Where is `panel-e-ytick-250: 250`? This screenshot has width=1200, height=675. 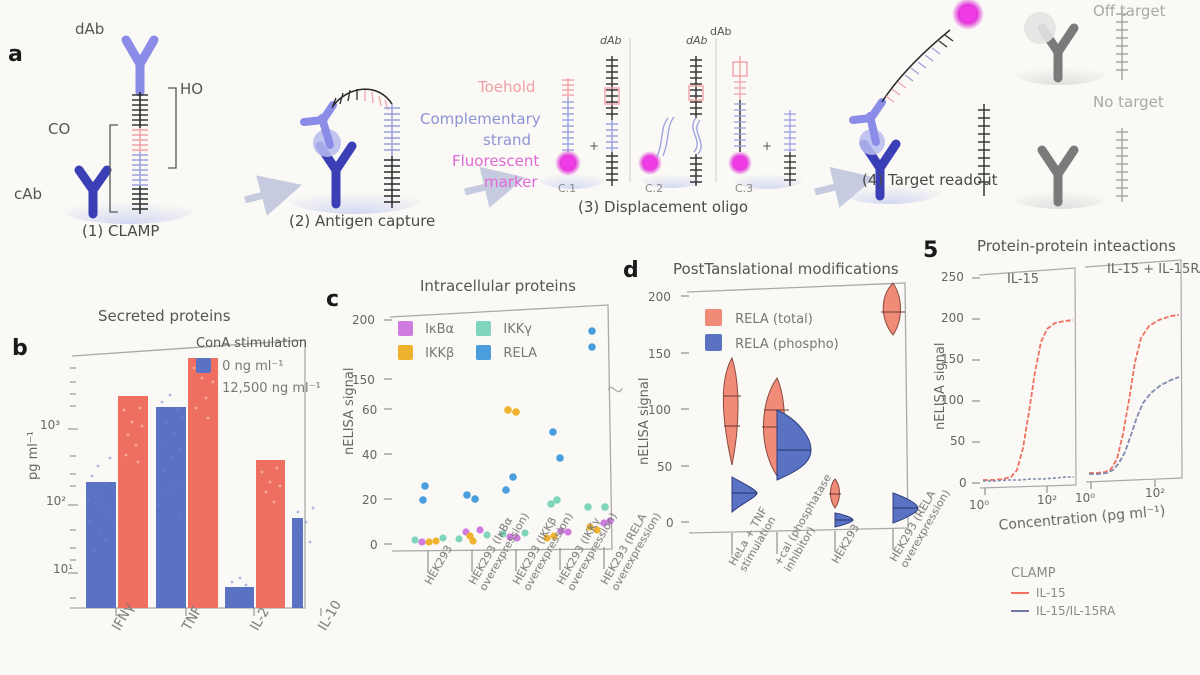
panel-e-ytick-250: 250 is located at coordinates (952, 277).